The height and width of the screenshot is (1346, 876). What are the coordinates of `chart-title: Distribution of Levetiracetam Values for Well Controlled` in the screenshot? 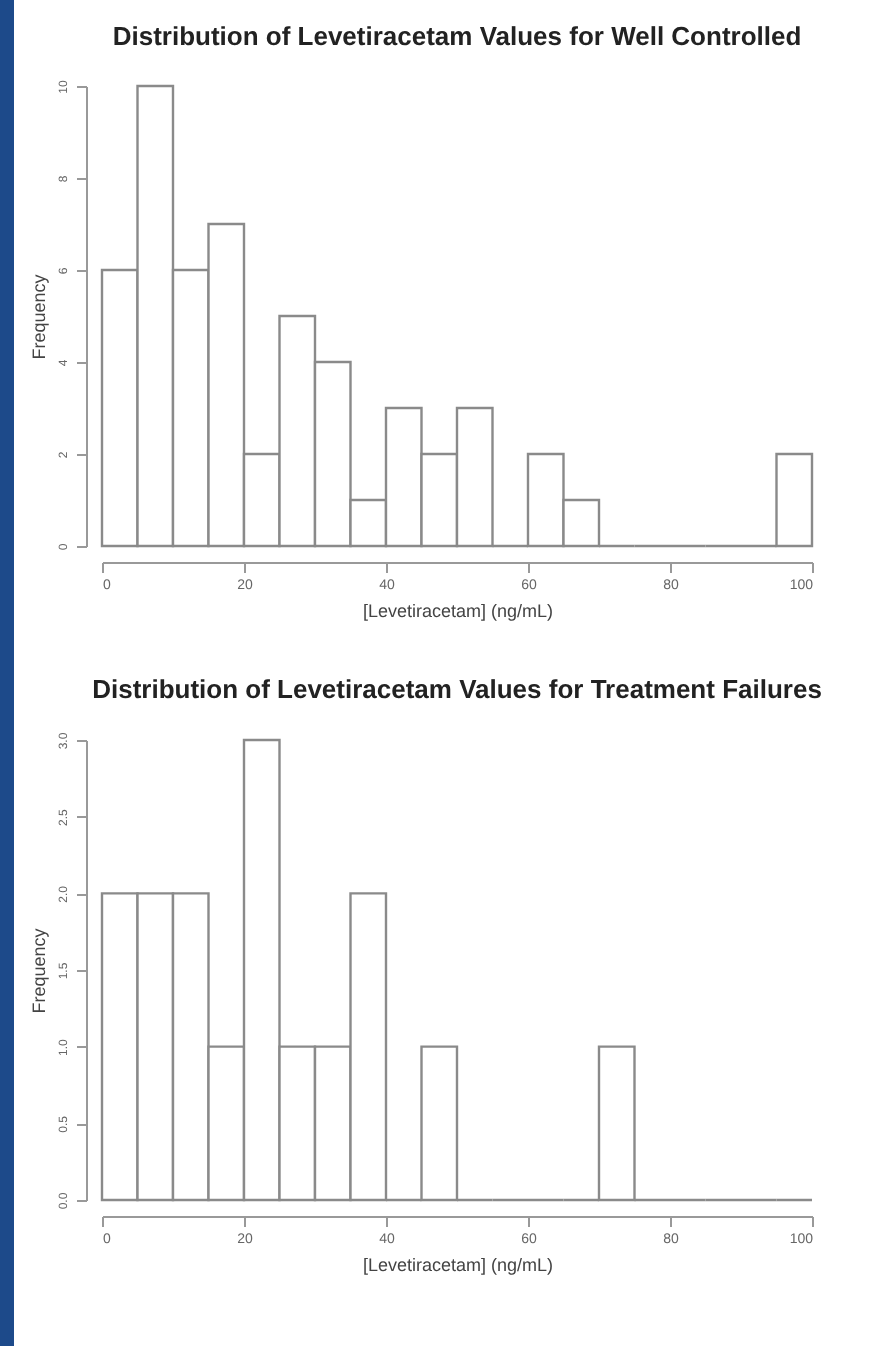 It's located at (457, 36).